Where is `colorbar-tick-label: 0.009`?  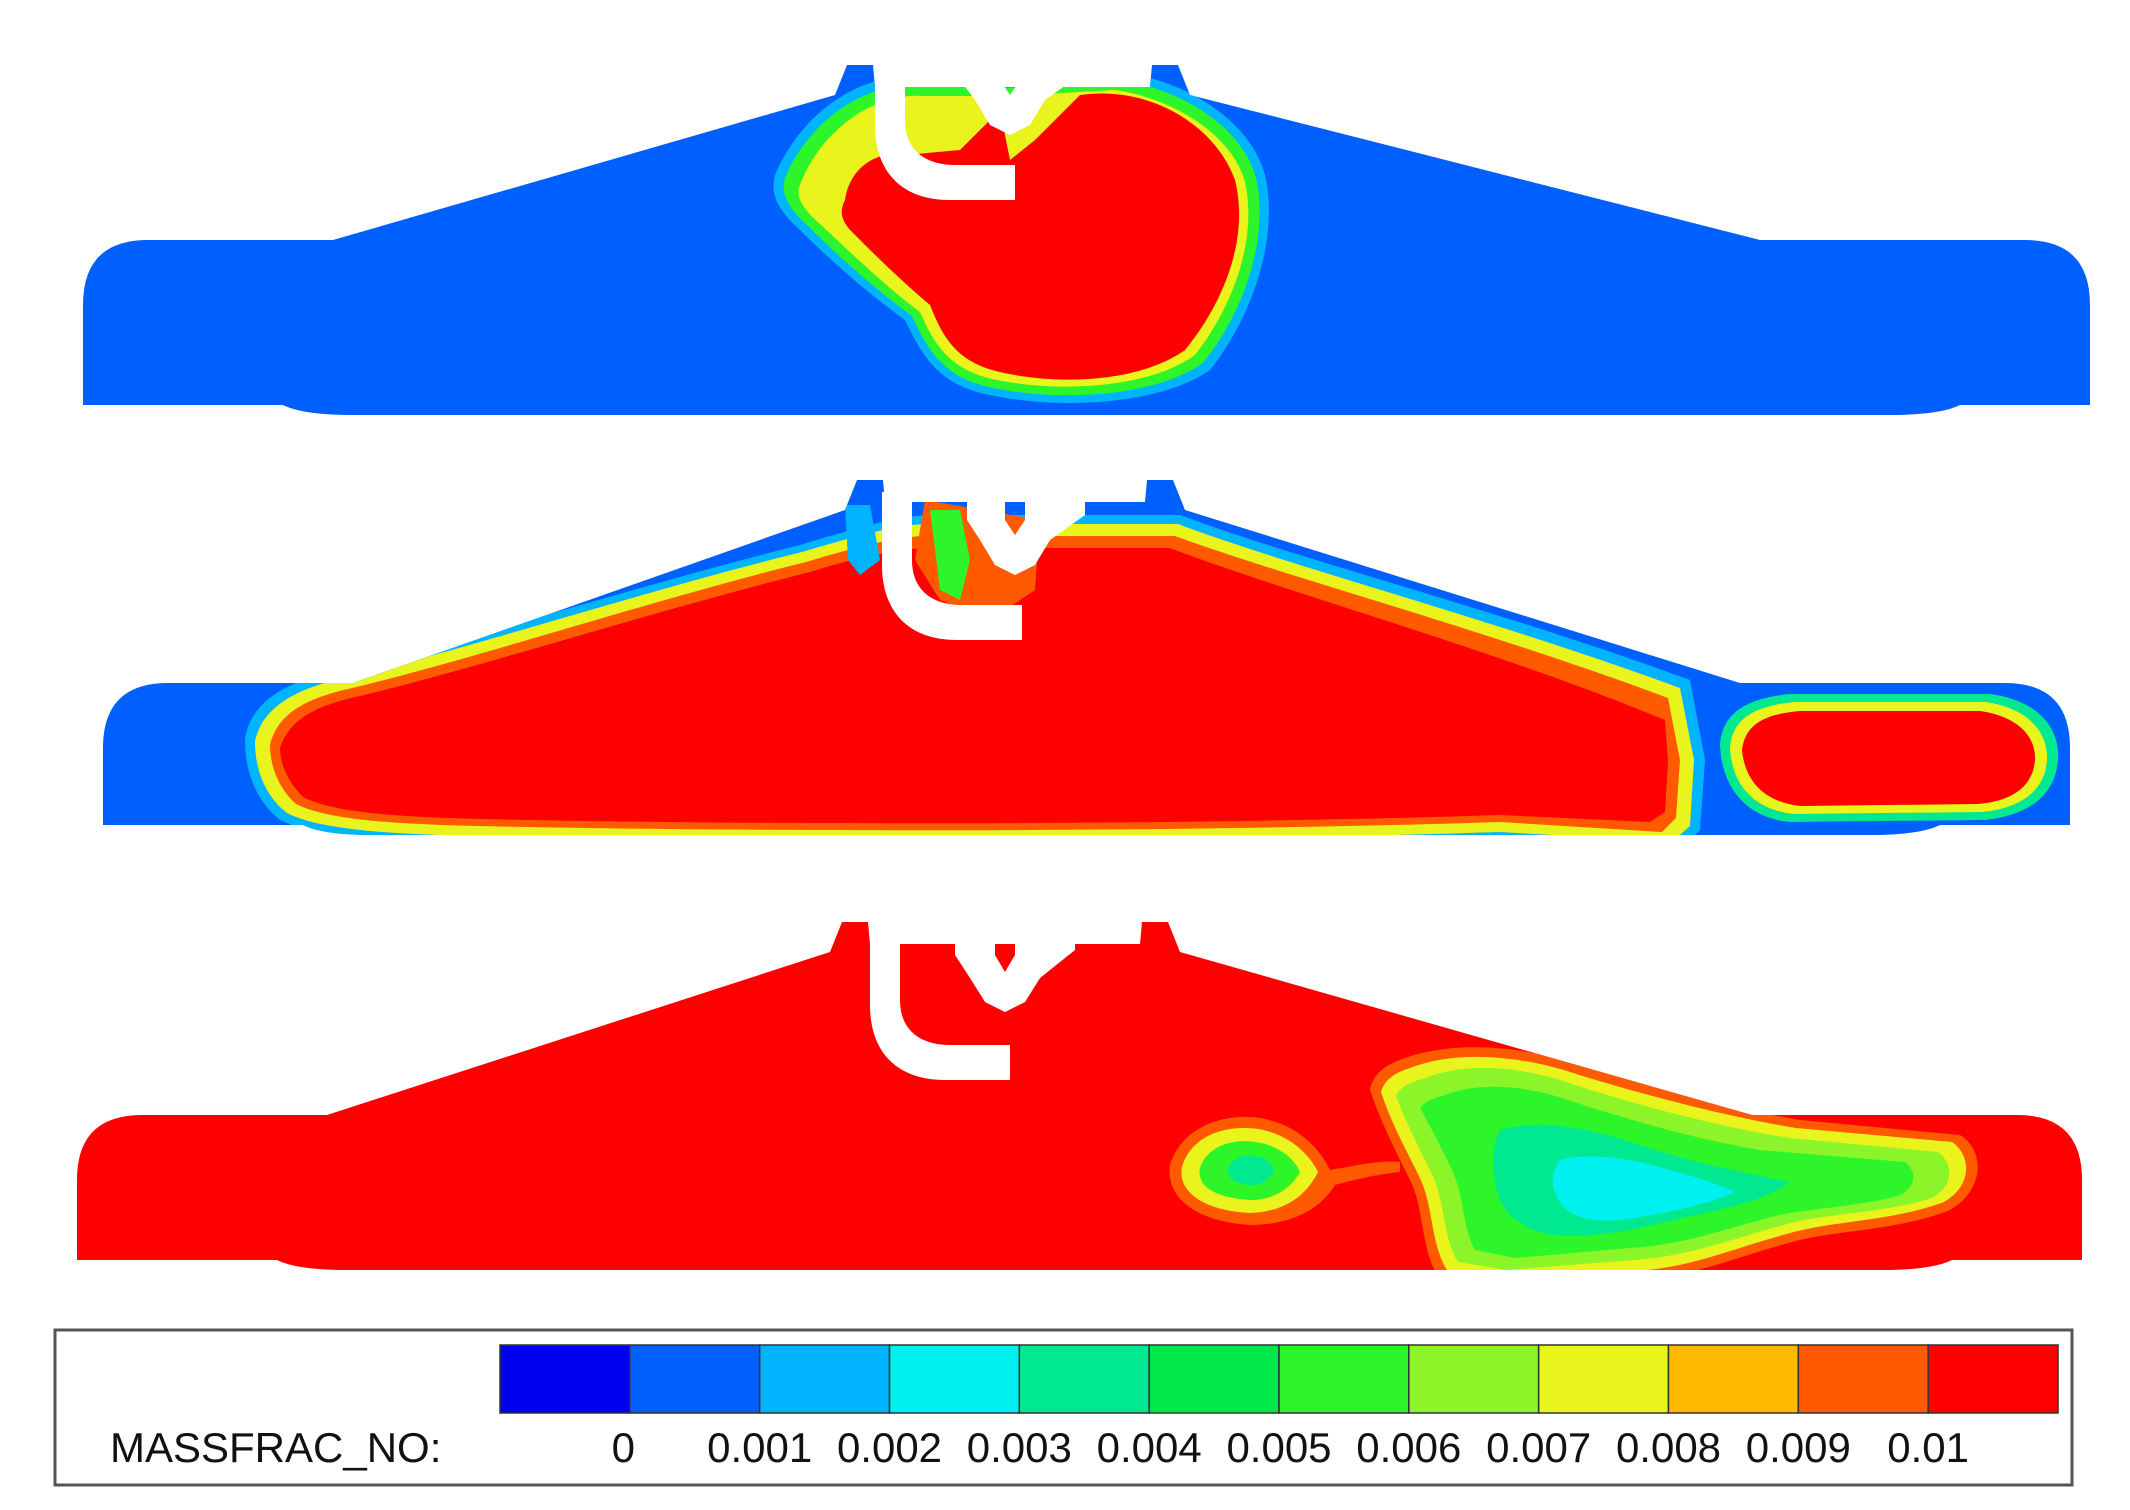
colorbar-tick-label: 0.009 is located at coordinates (1798, 1447).